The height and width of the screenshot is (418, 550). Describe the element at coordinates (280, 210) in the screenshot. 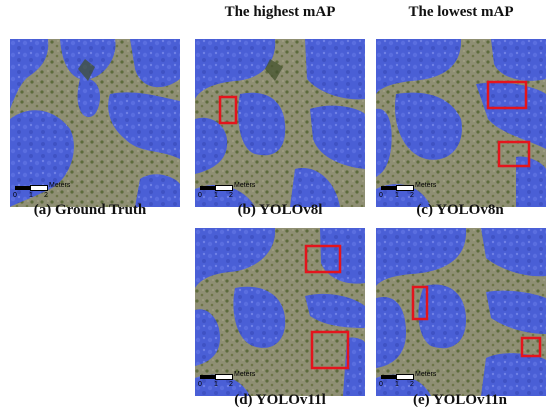

I see `caption-yolov8l: (b) YOLOv8l` at that location.